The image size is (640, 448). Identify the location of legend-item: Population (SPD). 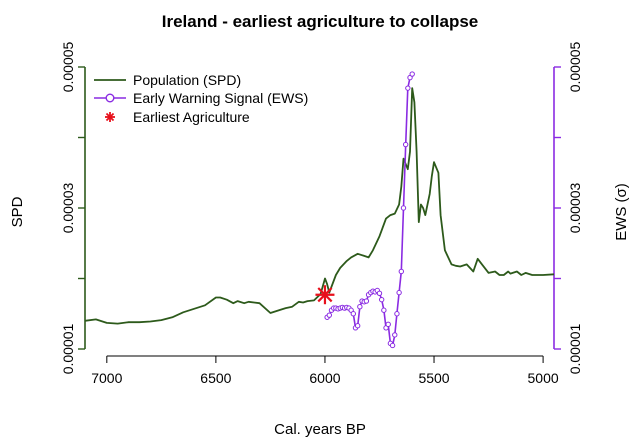
(167, 80).